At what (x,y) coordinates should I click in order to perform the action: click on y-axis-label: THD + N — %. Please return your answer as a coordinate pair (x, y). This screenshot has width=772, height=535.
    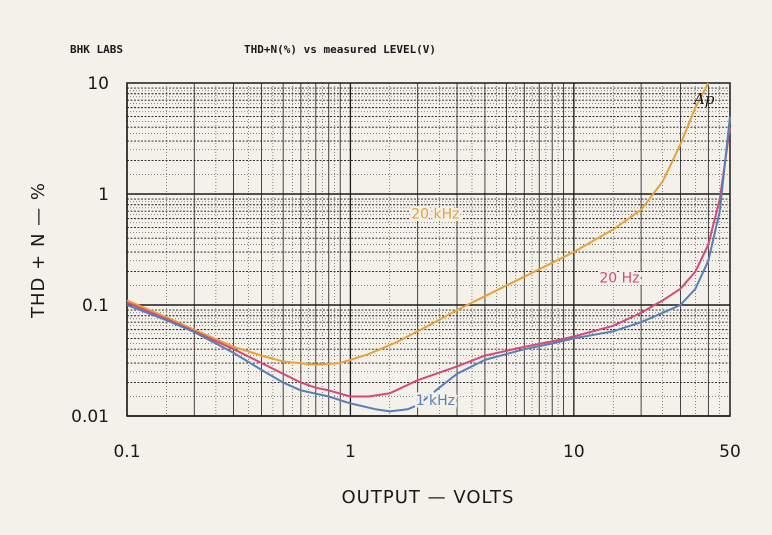
    Looking at the image, I should click on (38, 250).